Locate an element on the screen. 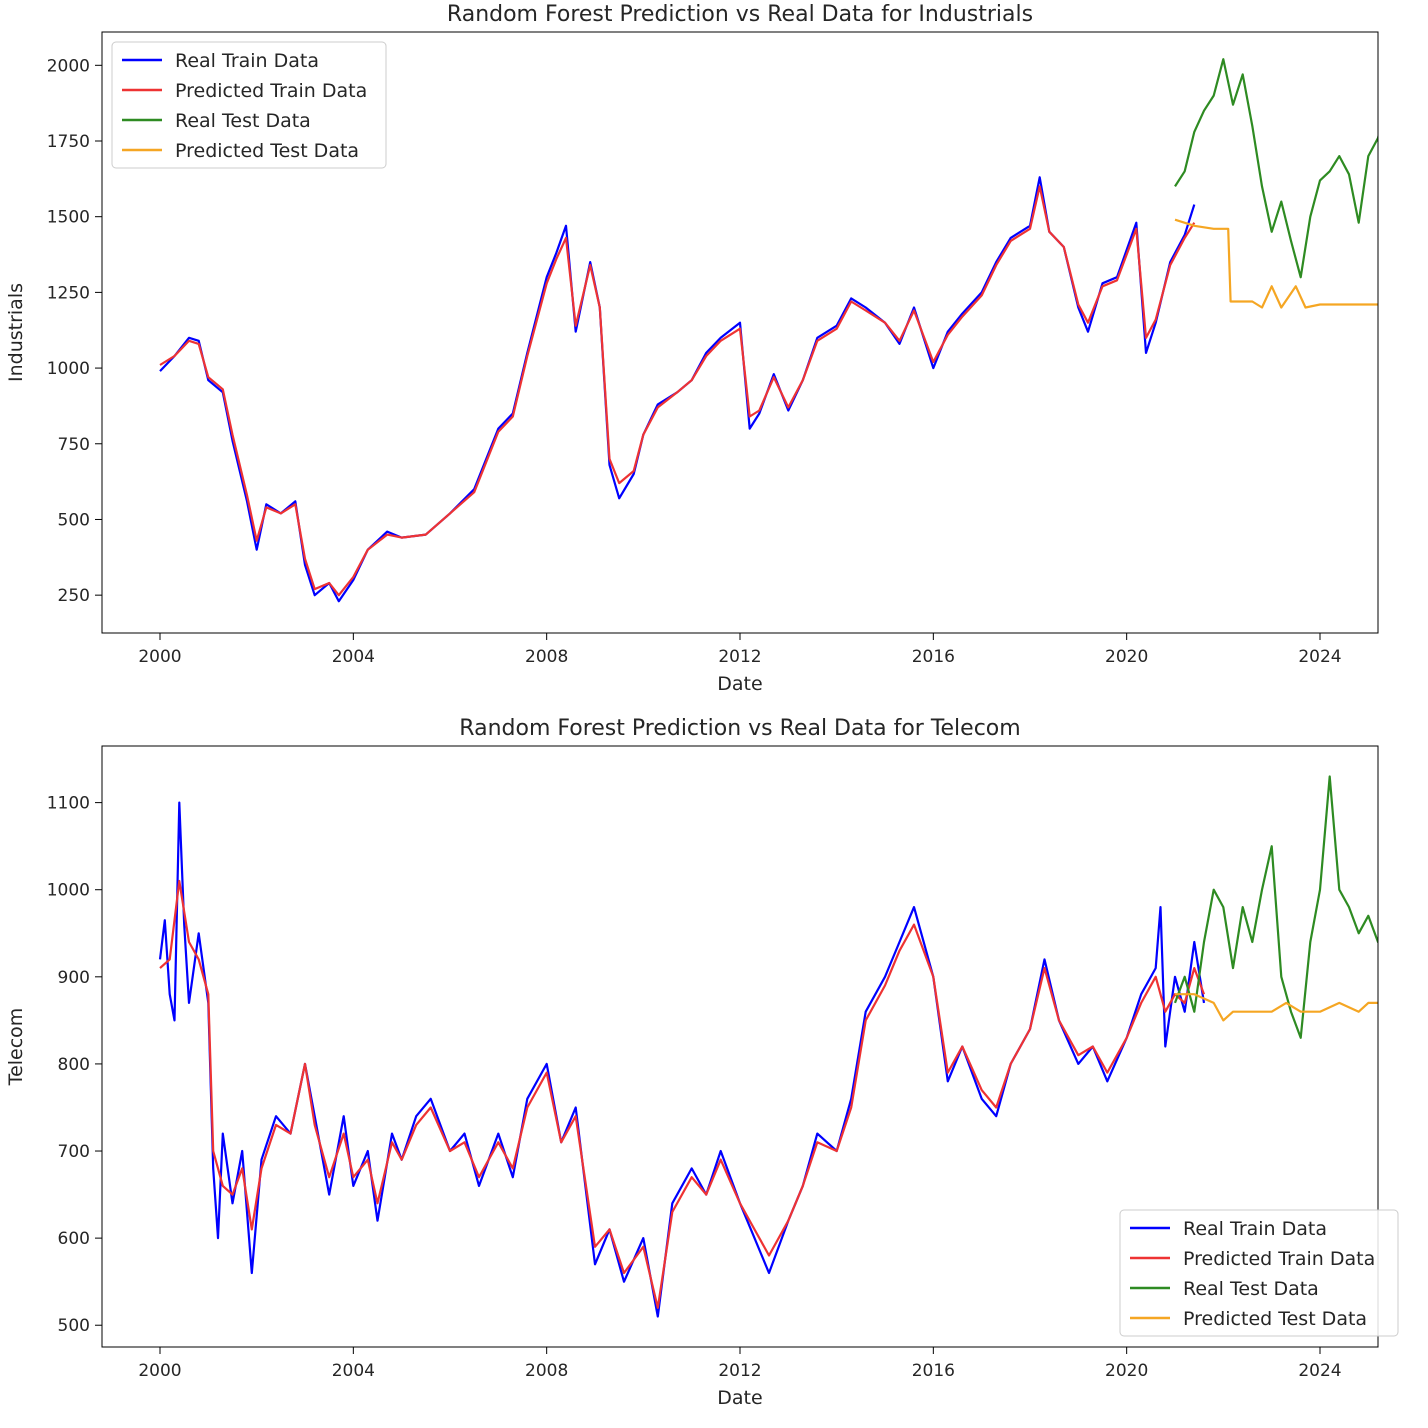  y-tick-label: 750 is located at coordinates (74, 445).